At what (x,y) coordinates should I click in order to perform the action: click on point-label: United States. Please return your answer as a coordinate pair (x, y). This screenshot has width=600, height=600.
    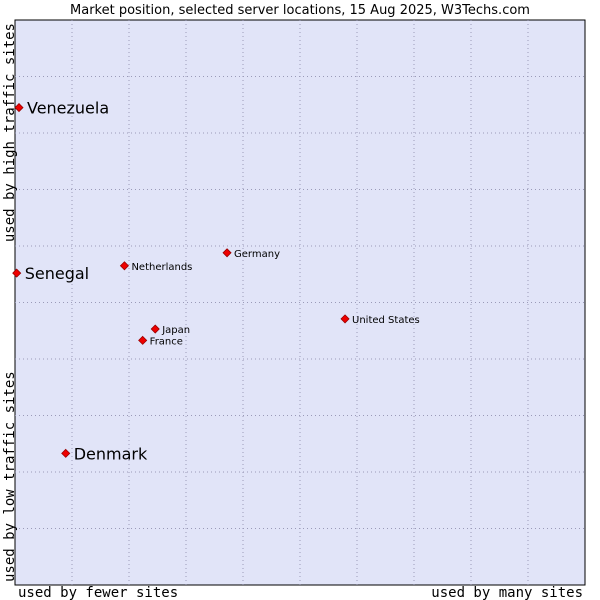
    Looking at the image, I should click on (386, 320).